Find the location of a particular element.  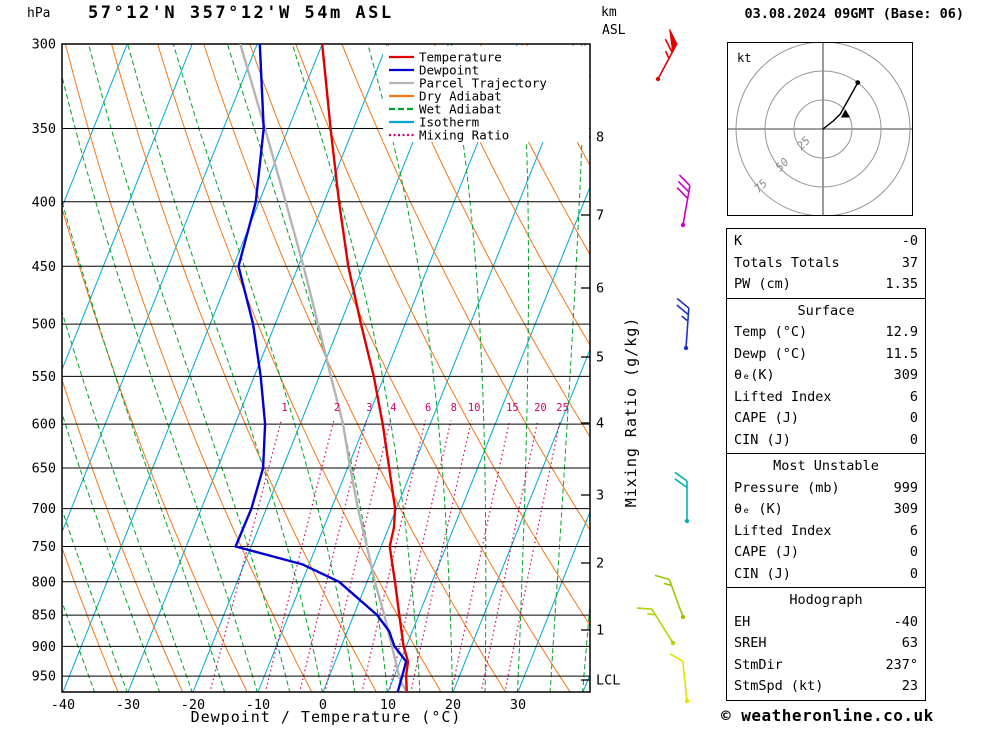

stat-value: 237° is located at coordinates (901, 664).